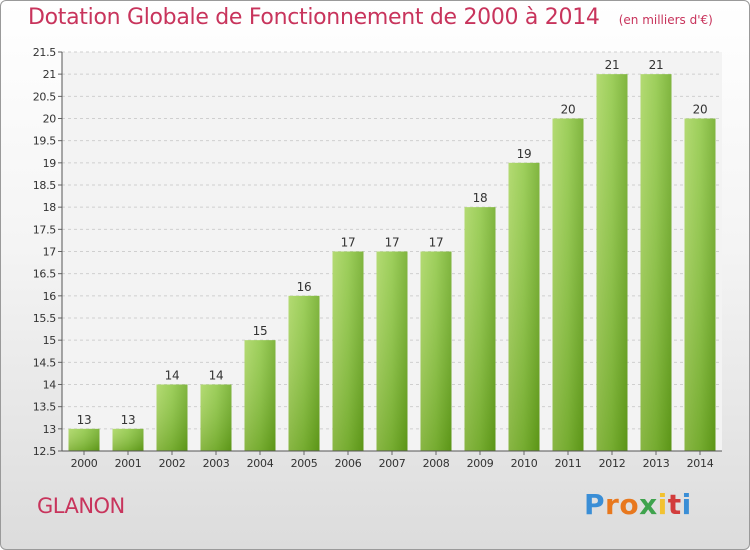 The width and height of the screenshot is (750, 550). Describe the element at coordinates (568, 463) in the screenshot. I see `x-tick-label: 2011` at that location.